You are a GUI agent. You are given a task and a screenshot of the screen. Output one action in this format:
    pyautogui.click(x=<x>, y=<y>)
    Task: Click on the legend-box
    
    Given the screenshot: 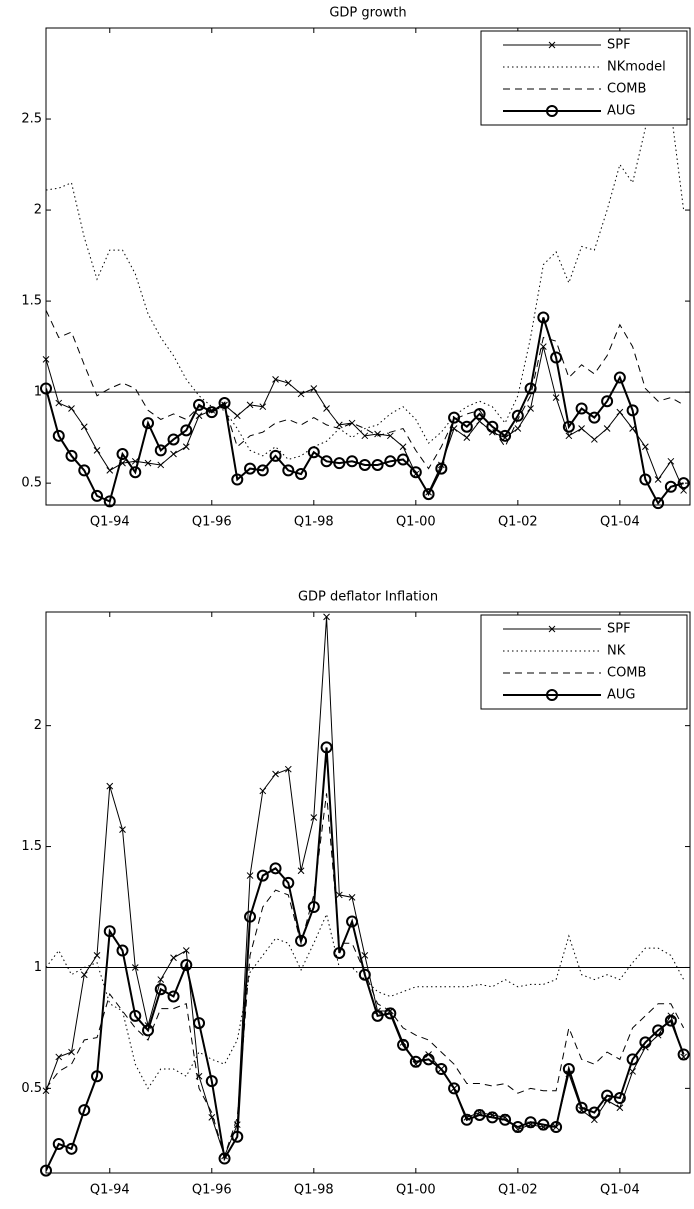 What is the action you would take?
    pyautogui.click(x=584, y=78)
    